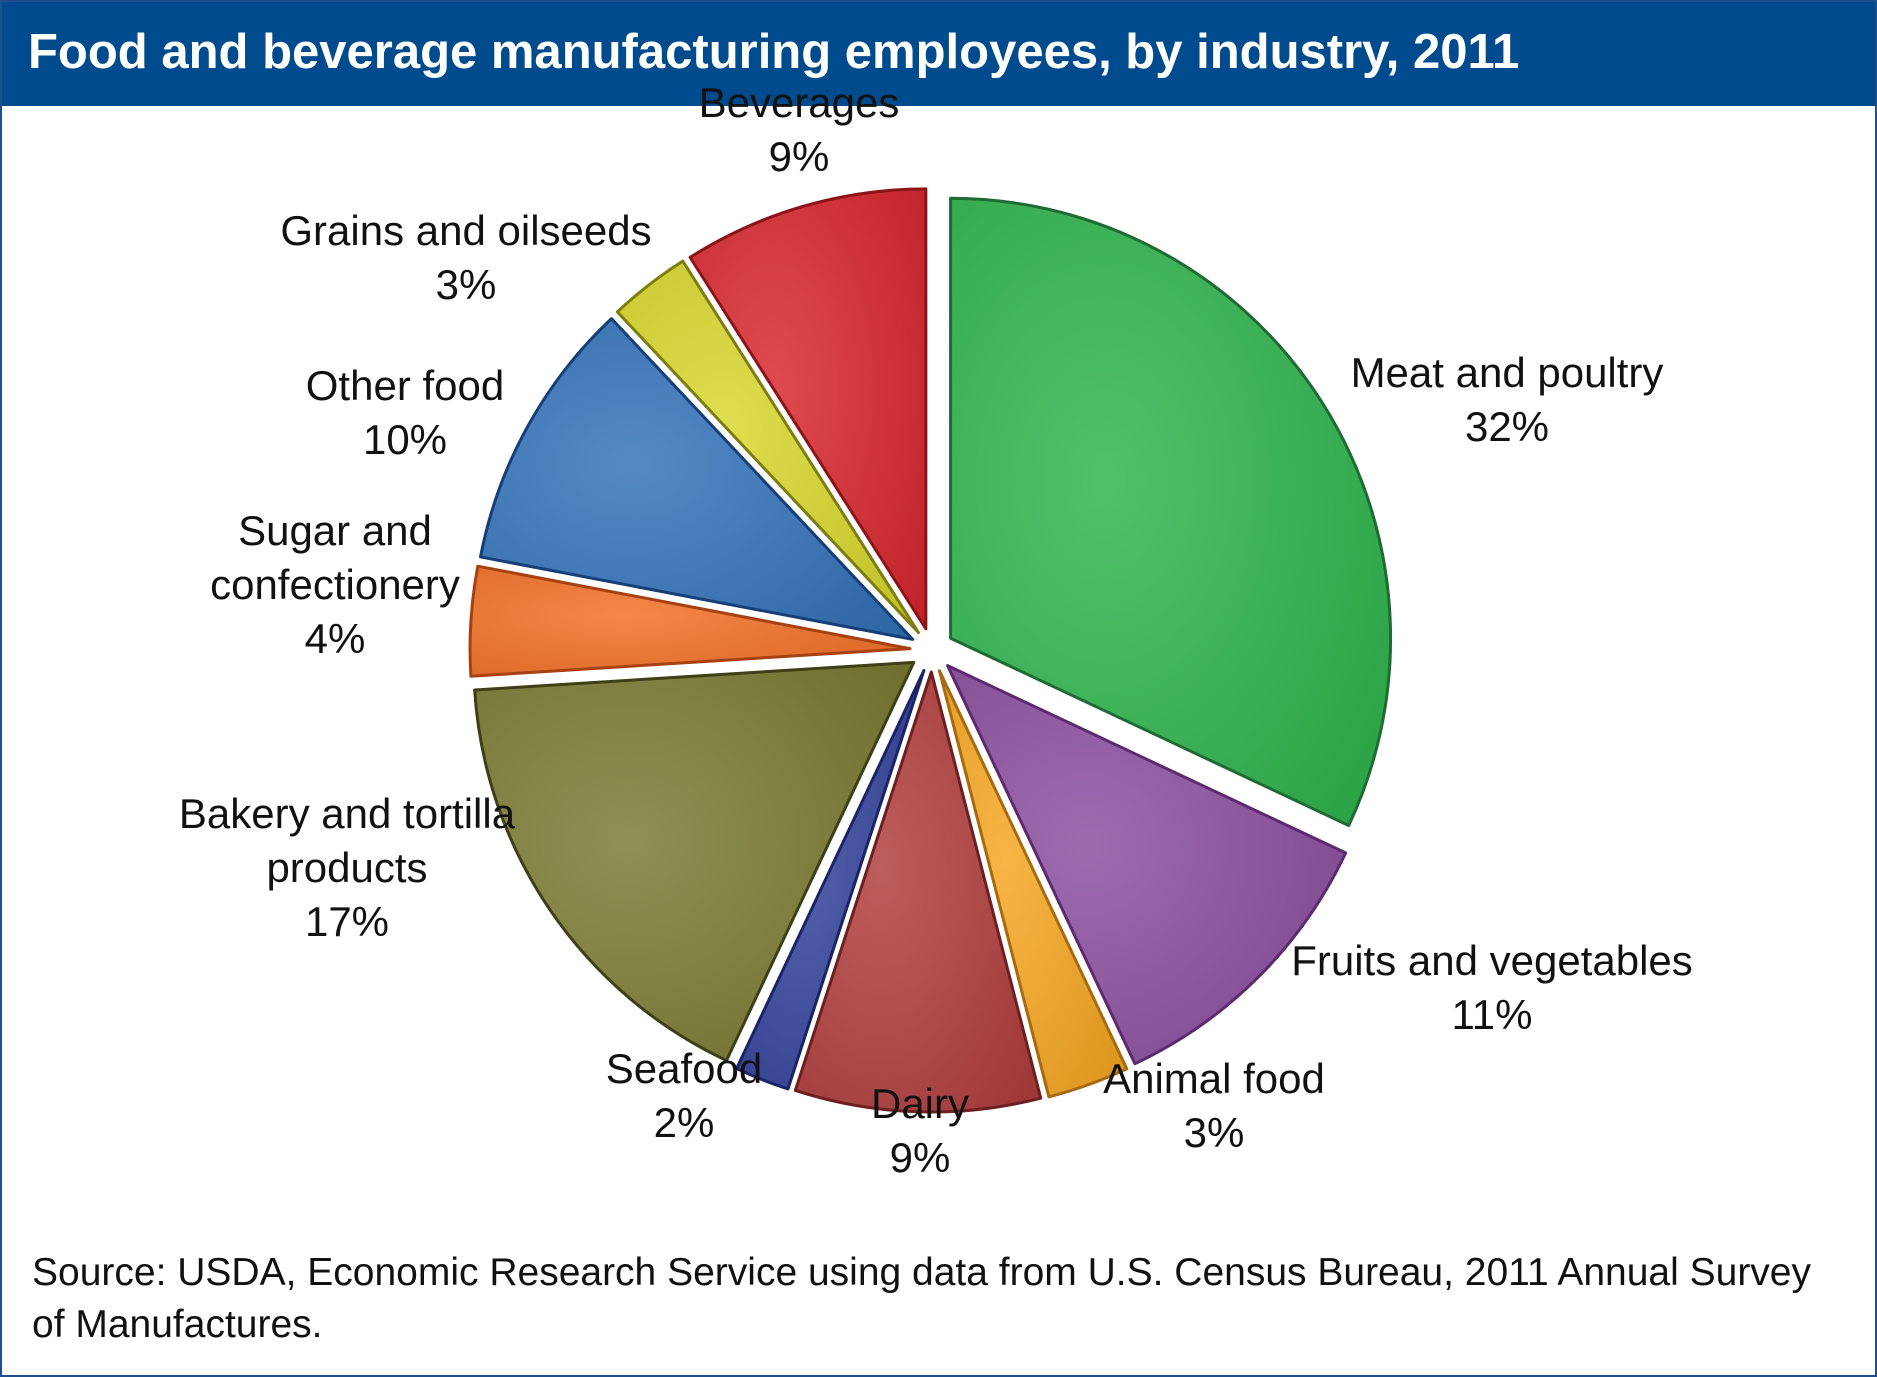 The image size is (1877, 1377). I want to click on slice-label-line: confectionery, so click(335, 584).